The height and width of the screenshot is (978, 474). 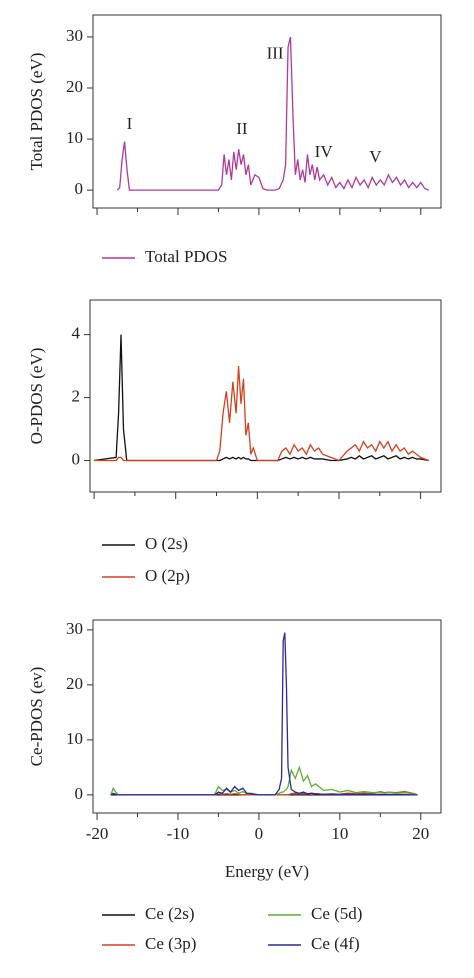 What do you see at coordinates (170, 943) in the screenshot?
I see `legend-label: Ce (3p)` at bounding box center [170, 943].